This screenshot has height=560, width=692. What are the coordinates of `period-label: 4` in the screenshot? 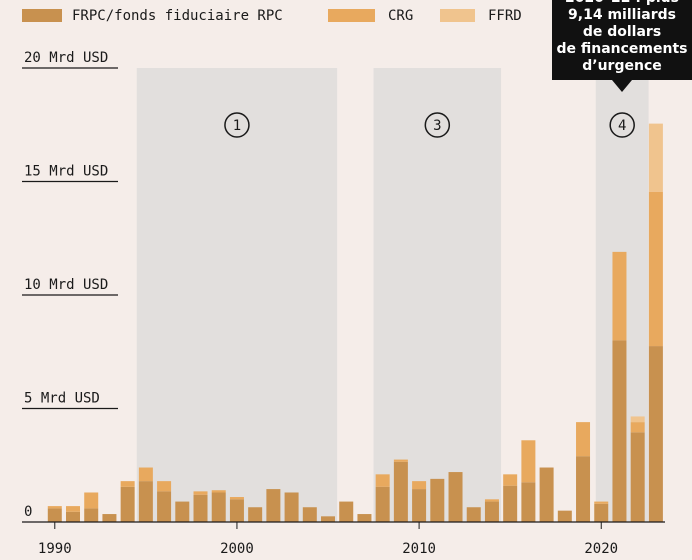 It's located at (622, 126).